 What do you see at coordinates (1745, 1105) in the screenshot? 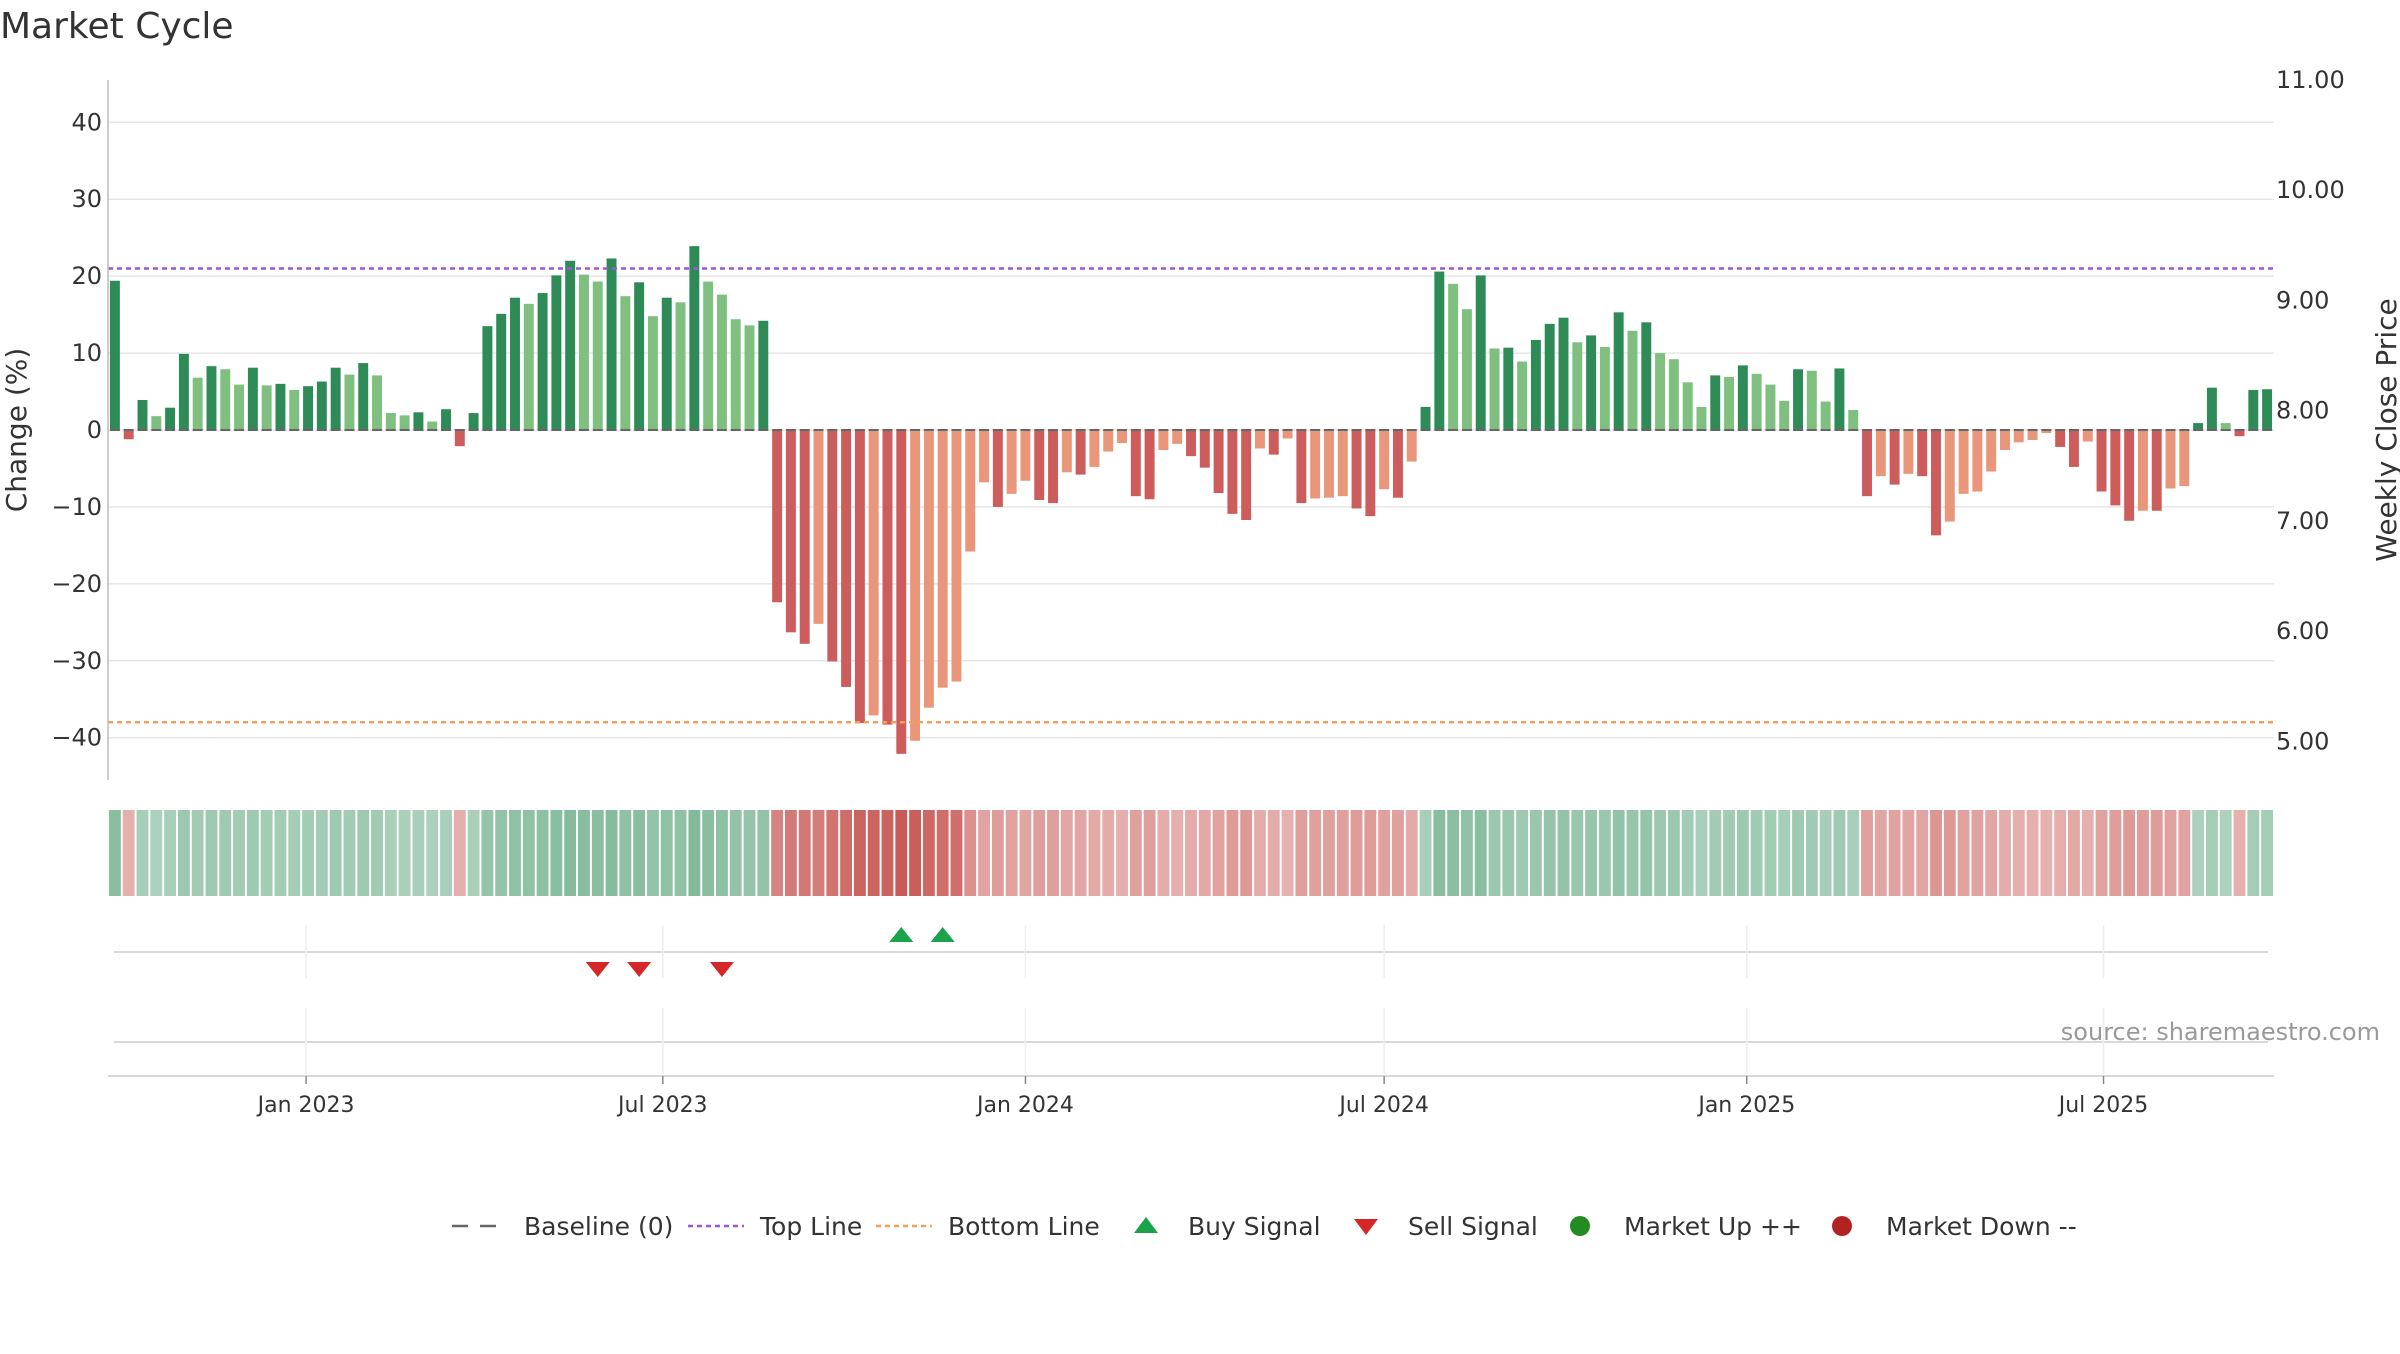
I see `x-tick-label: Jan 2025` at bounding box center [1745, 1105].